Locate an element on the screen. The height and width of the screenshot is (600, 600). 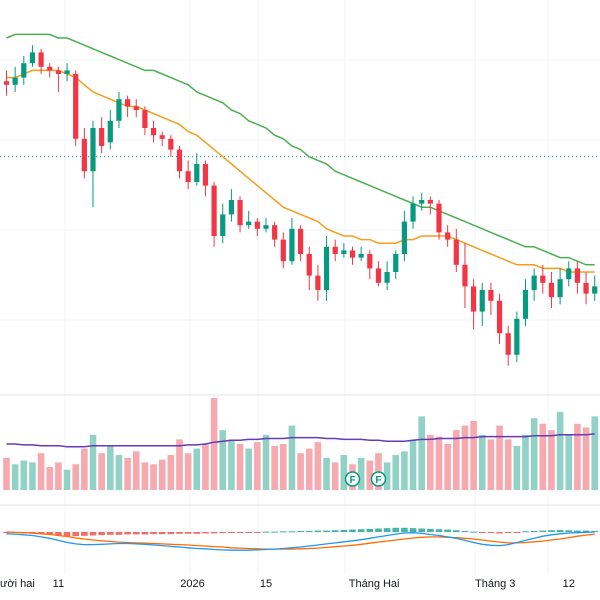
signal-line is located at coordinates (300, 540).